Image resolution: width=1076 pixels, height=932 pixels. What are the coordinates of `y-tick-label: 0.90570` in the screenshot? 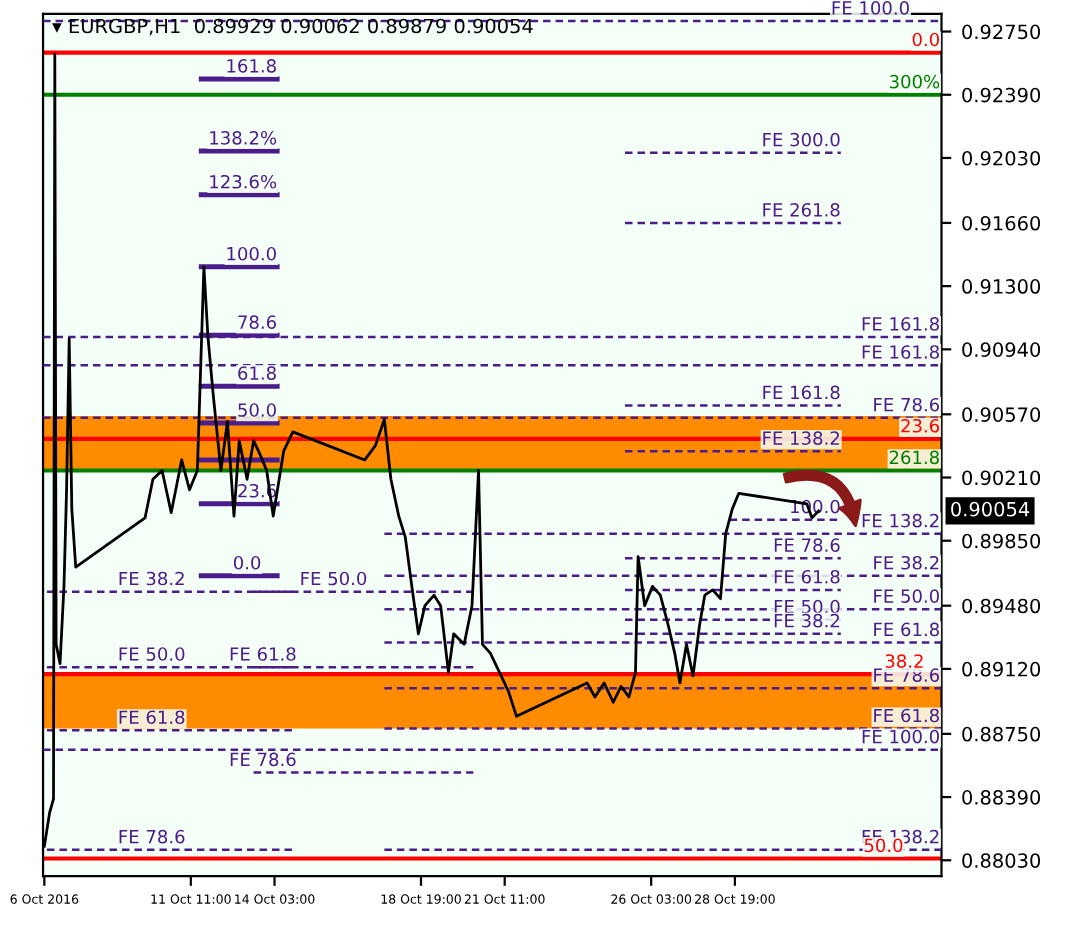 It's located at (1001, 414).